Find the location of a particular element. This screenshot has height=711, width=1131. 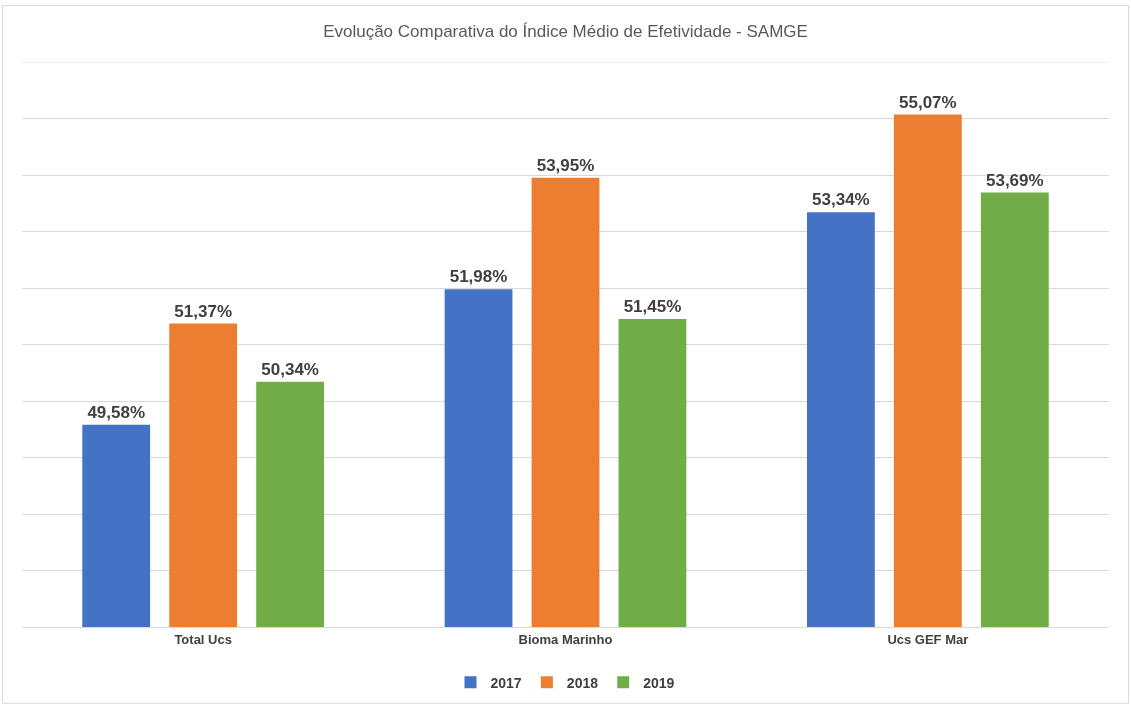

data-label: 55,07% is located at coordinates (928, 102).